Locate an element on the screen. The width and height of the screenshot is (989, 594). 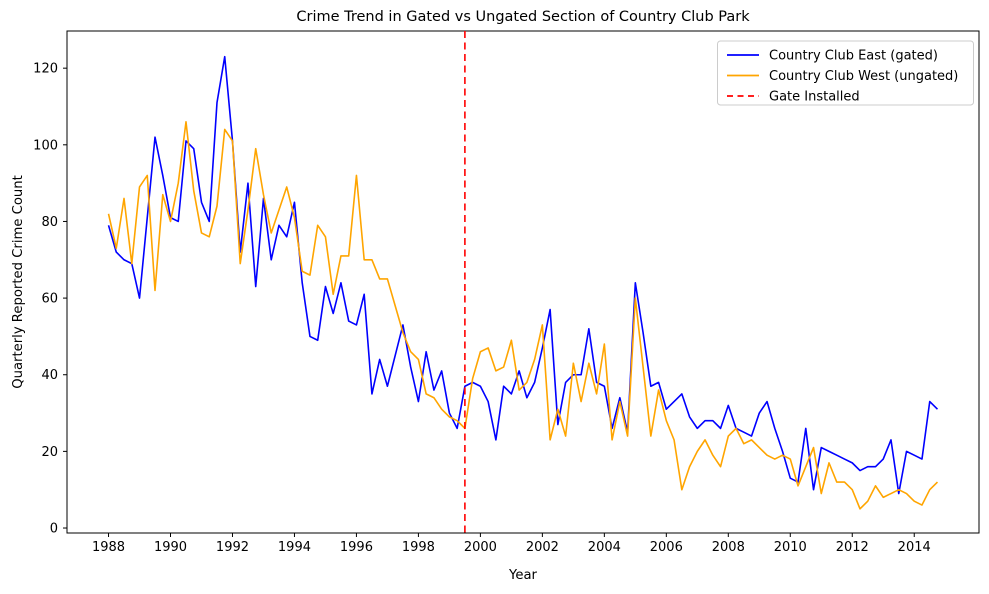
y-tick-label: 60 is located at coordinates (49, 299).